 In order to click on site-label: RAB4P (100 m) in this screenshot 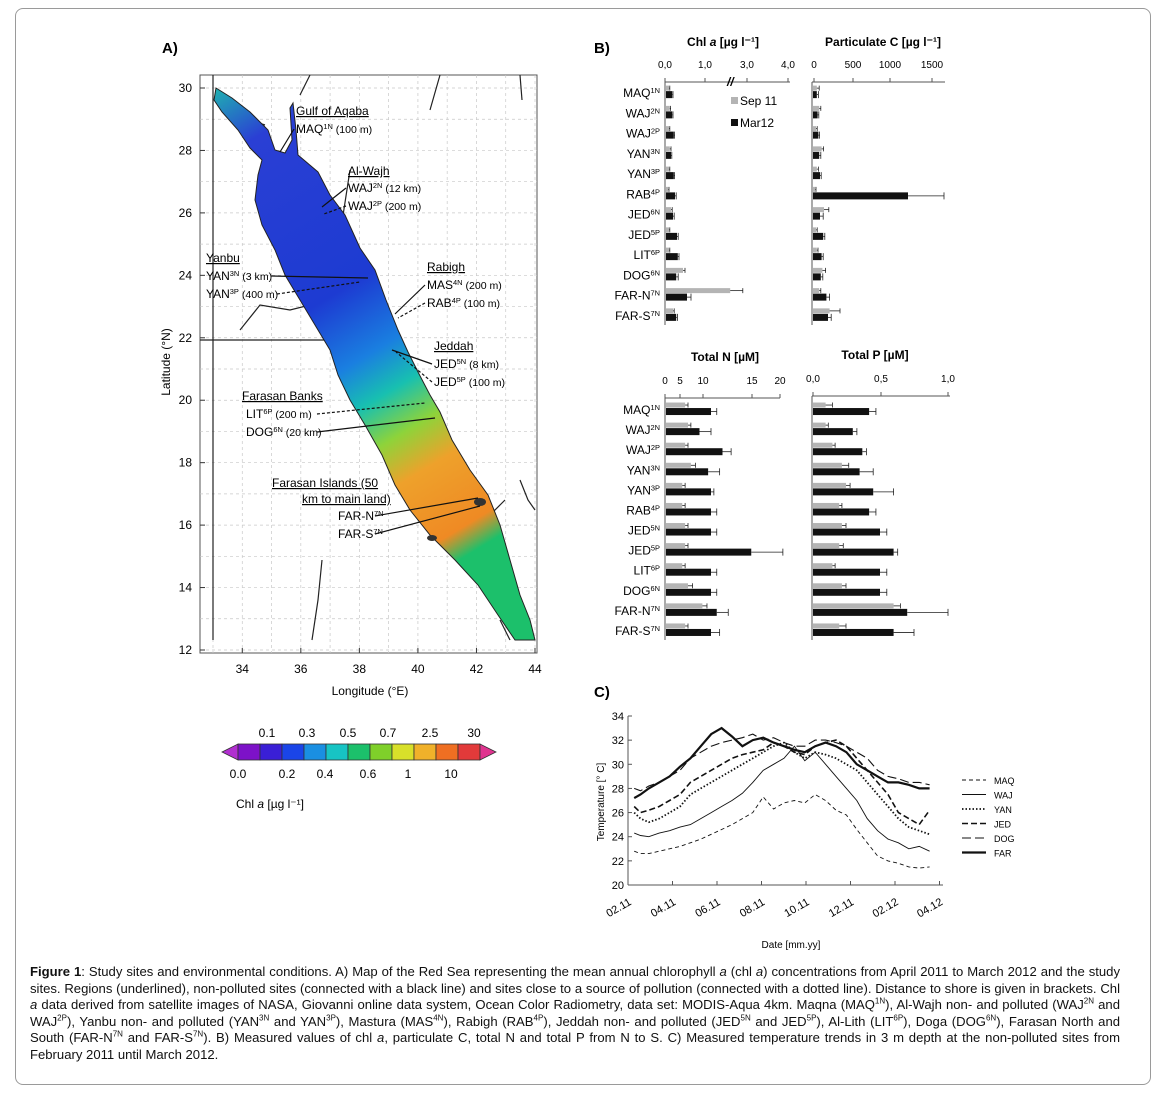, I will do `click(463, 303)`.